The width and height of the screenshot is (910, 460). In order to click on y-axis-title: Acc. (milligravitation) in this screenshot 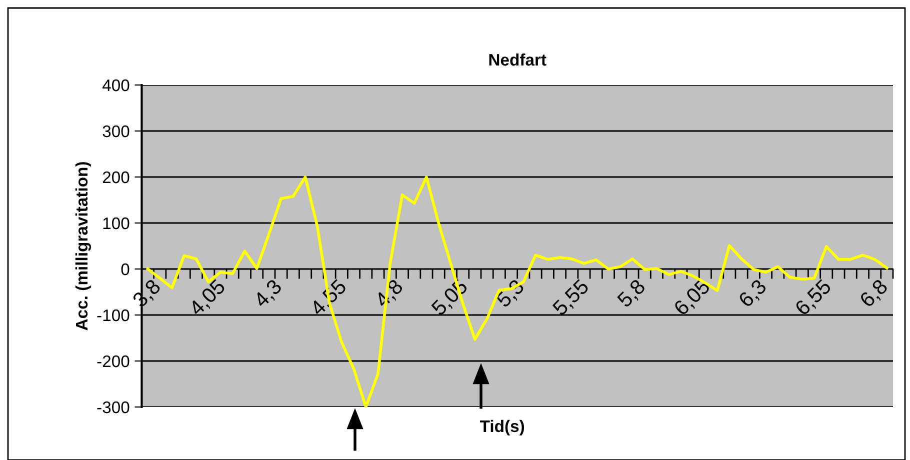, I will do `click(83, 246)`.